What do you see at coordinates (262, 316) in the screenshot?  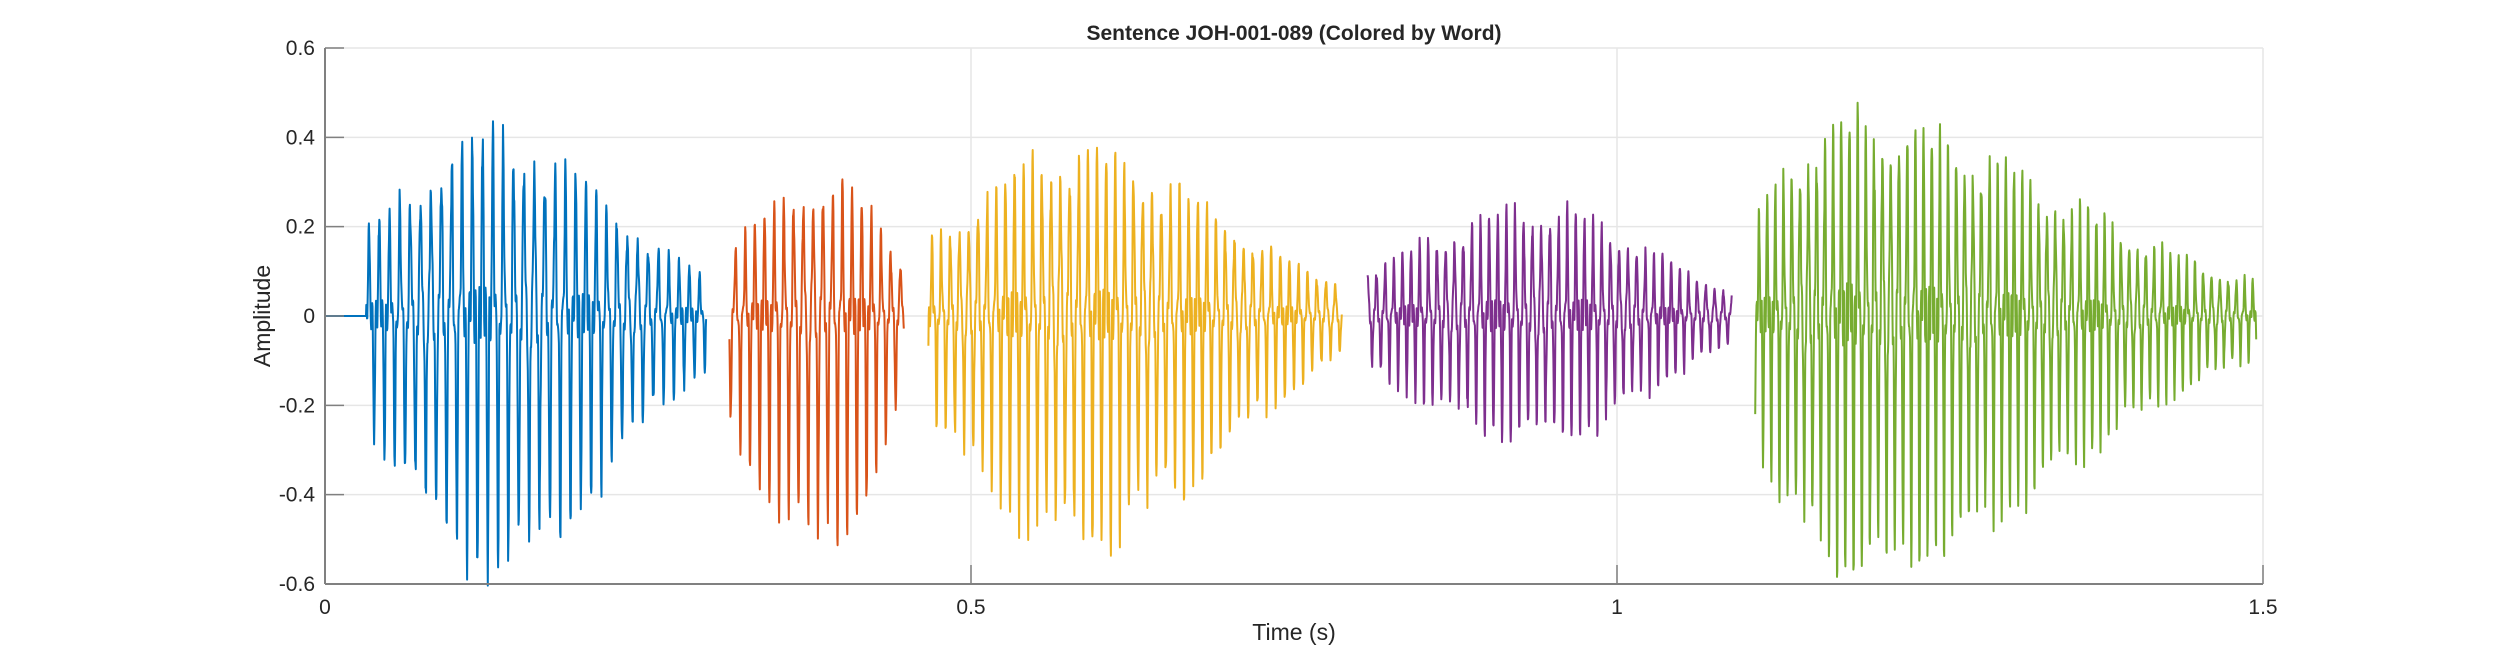 I see `y-axis-label: Amplitude` at bounding box center [262, 316].